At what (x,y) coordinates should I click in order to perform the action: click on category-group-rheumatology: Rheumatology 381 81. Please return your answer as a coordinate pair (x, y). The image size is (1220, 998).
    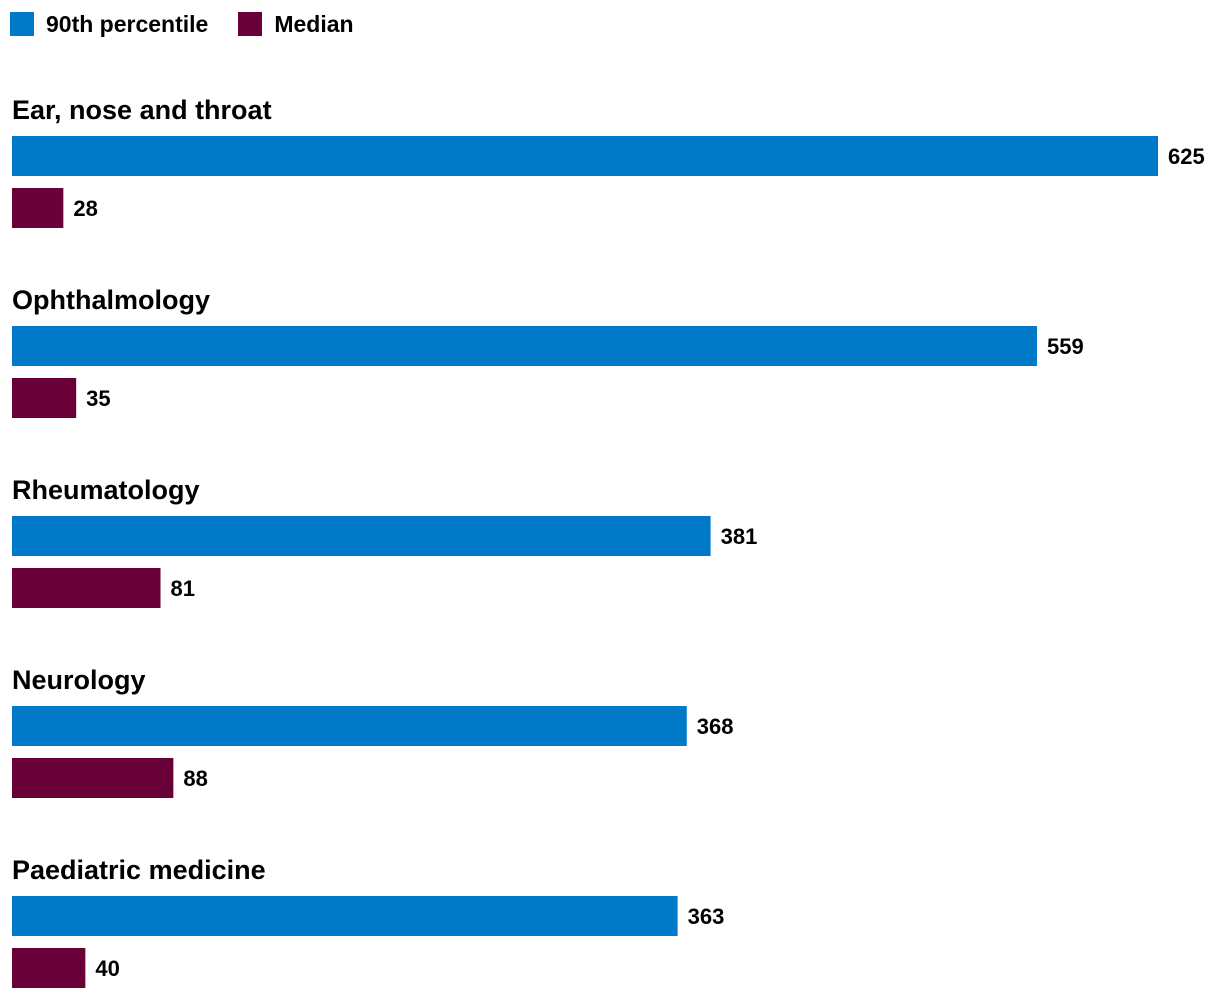
    Looking at the image, I should click on (384, 541).